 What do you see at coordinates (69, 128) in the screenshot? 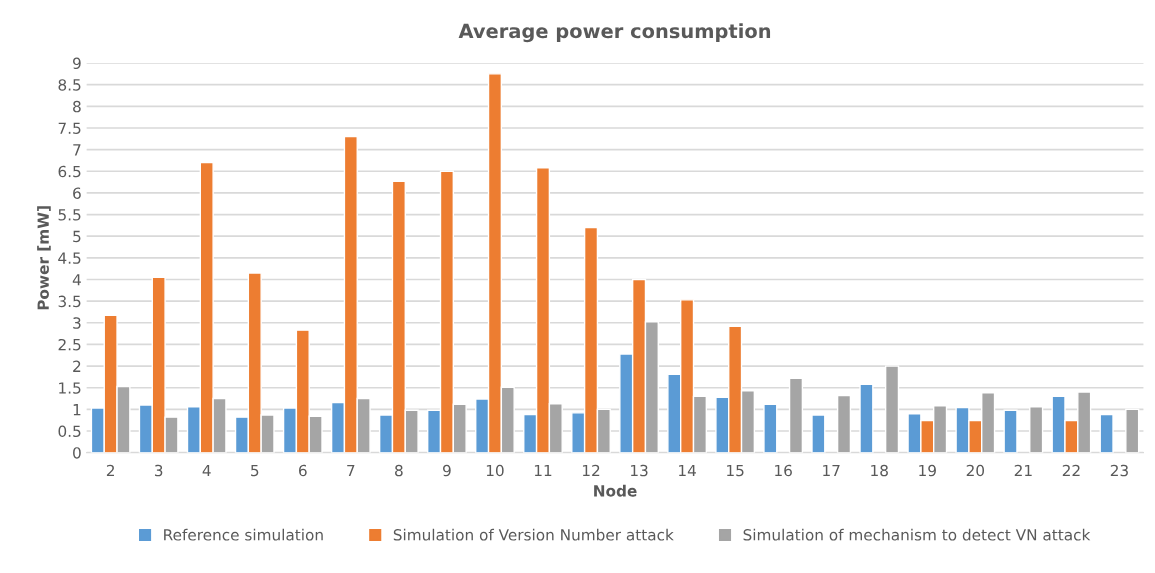
I see `y-tick-label: 7.5` at bounding box center [69, 128].